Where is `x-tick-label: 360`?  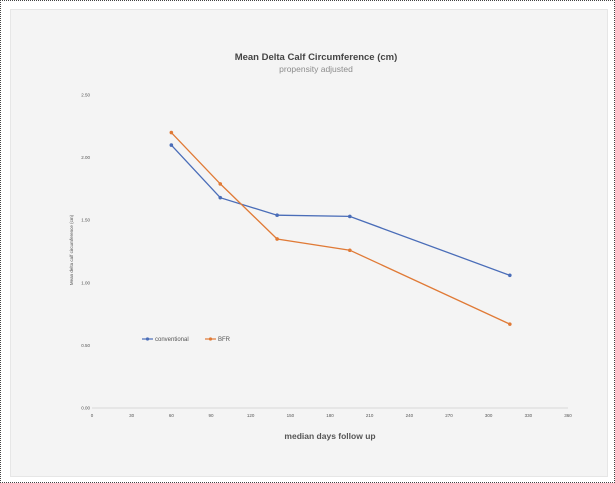
x-tick-label: 360 is located at coordinates (568, 415).